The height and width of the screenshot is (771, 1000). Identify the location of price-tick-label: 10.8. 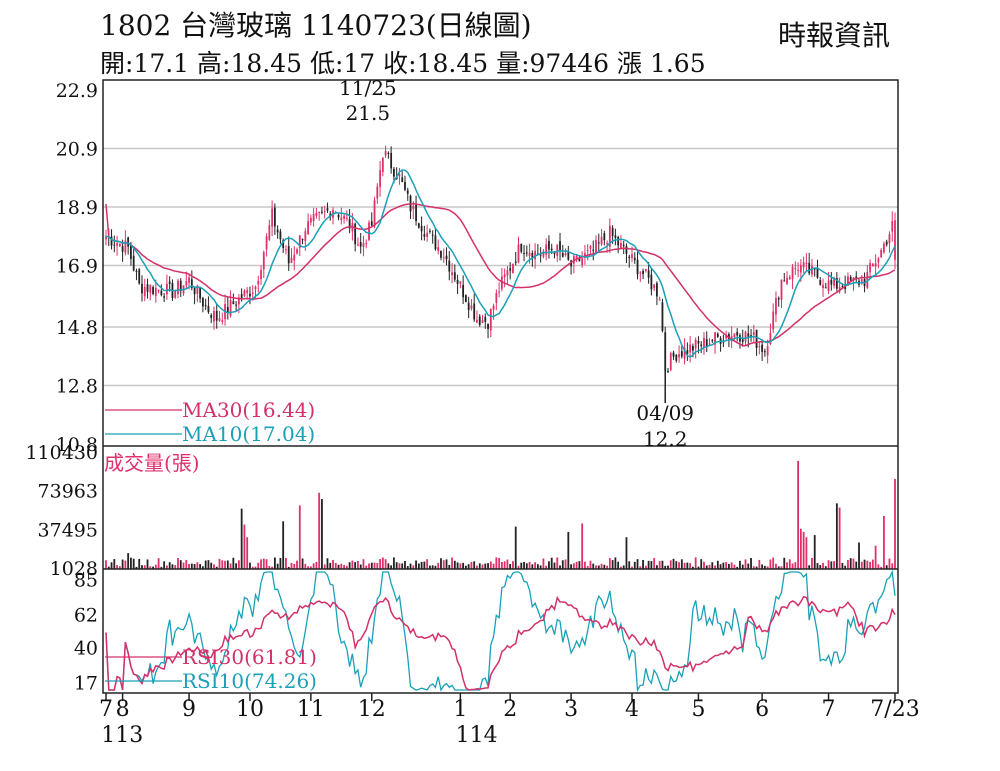
(77, 445).